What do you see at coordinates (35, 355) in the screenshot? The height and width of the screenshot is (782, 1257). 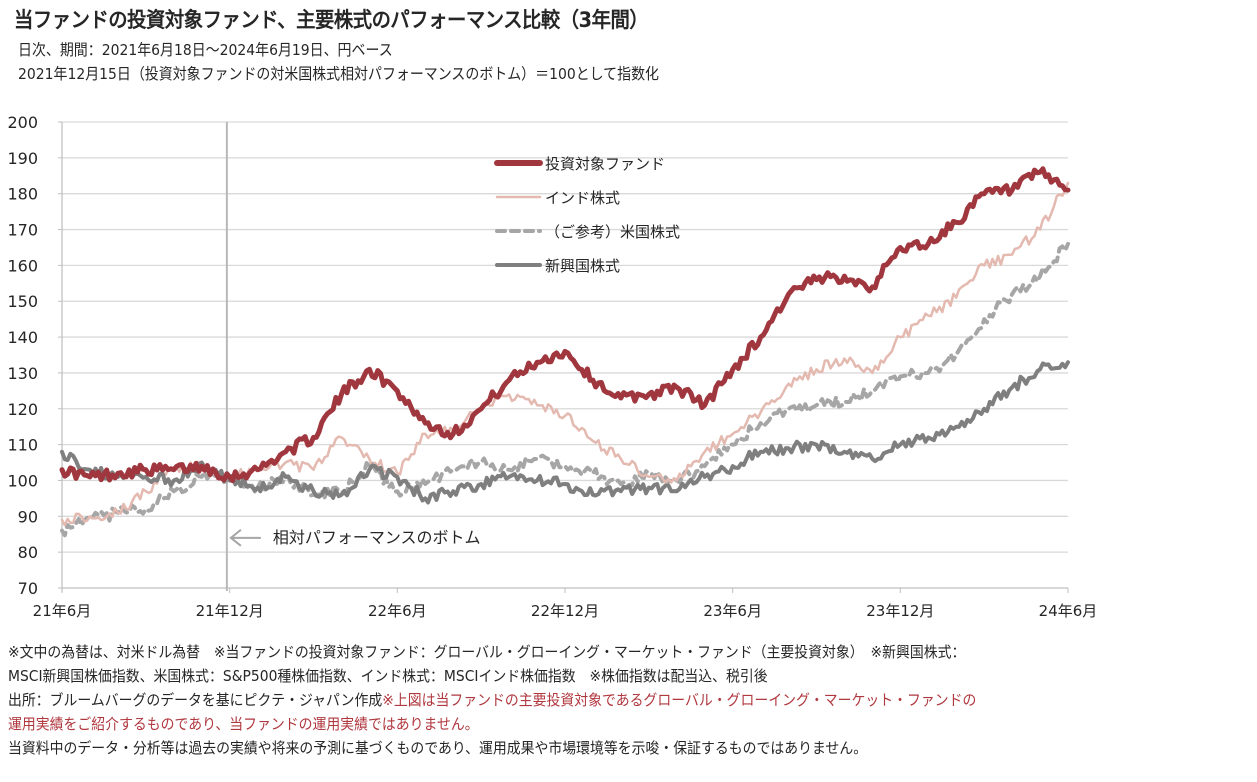 I see `y-axis-ticks: 200 190 180 170 160 150 140 130 120 110 100 90 80 70` at bounding box center [35, 355].